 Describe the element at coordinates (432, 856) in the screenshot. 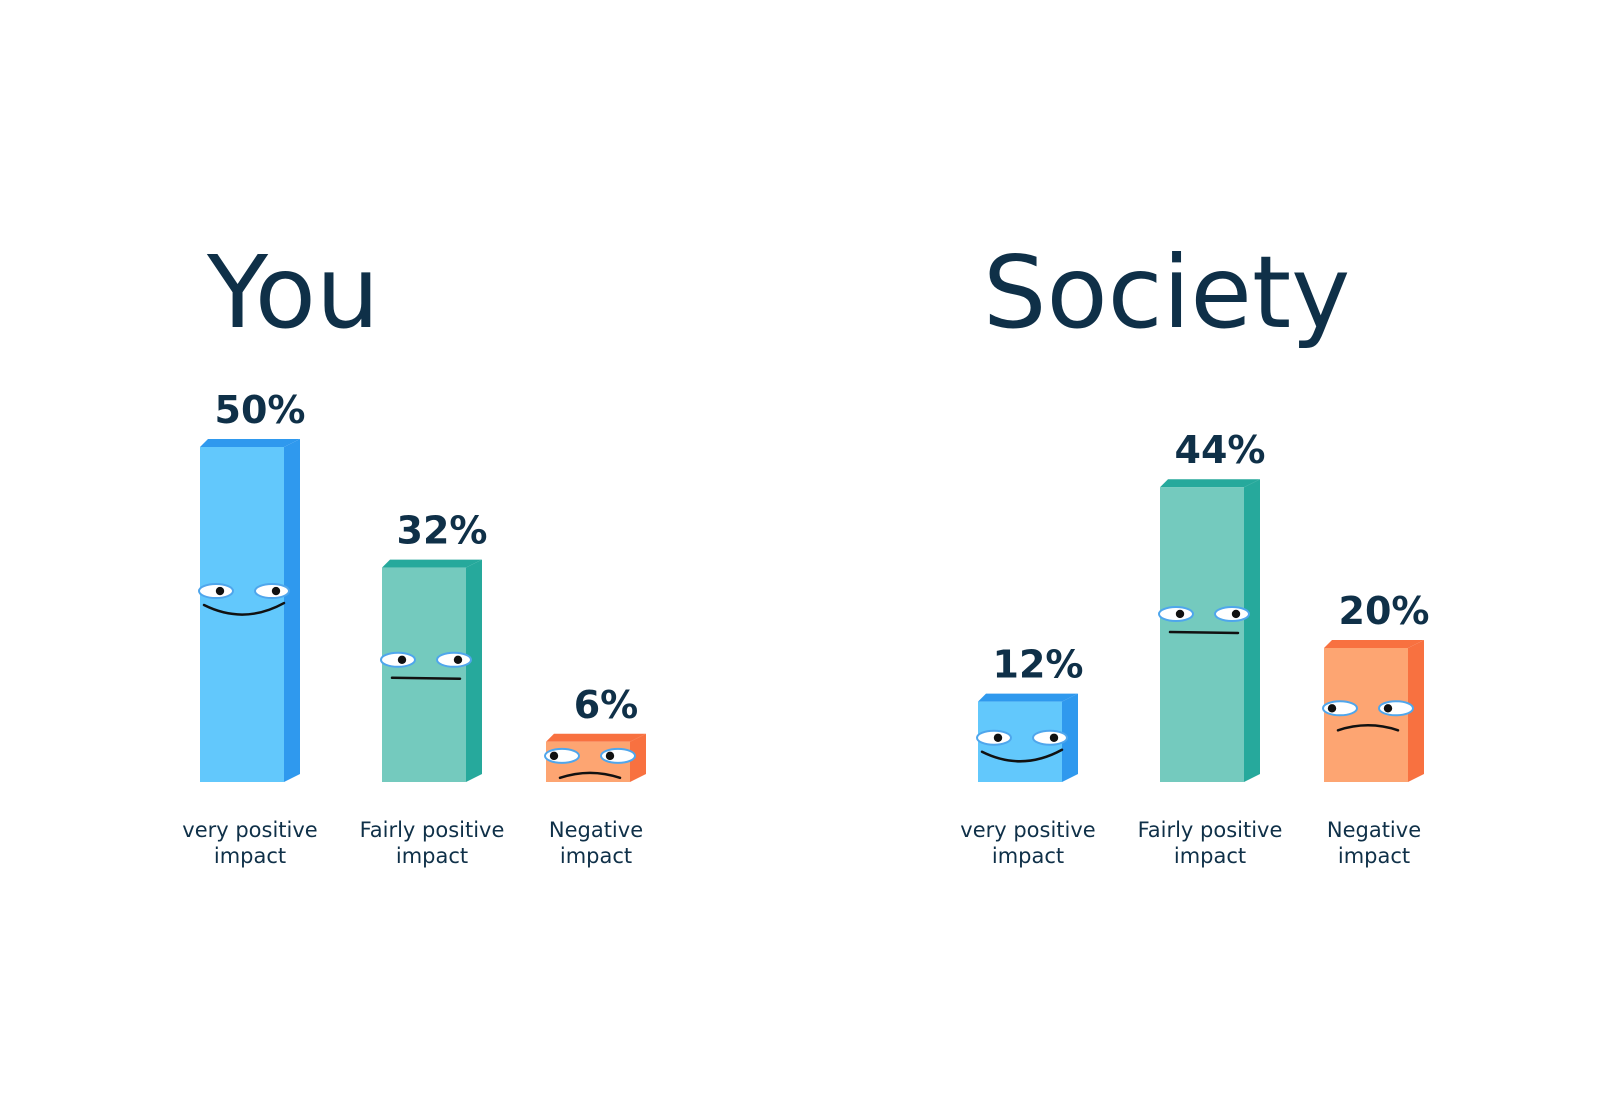

I see `you-fairly-positive-impact-category-label-line-2: impact` at that location.